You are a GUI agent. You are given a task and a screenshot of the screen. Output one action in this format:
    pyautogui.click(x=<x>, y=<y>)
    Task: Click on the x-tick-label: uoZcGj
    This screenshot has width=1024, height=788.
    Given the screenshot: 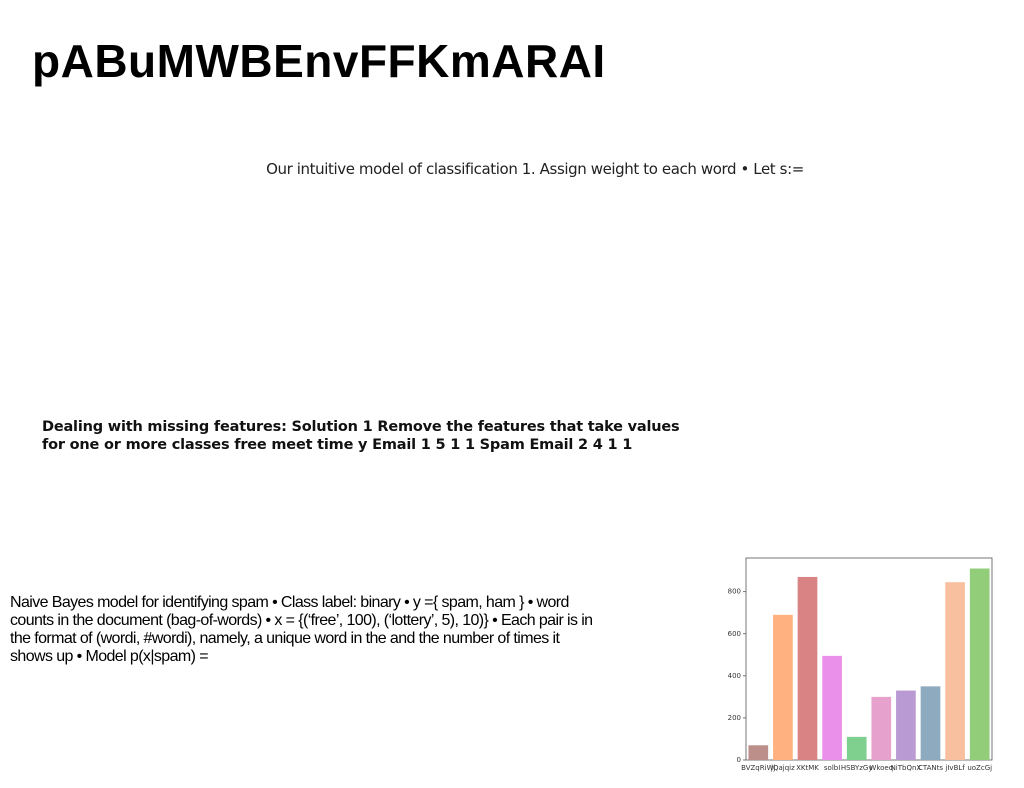 What is the action you would take?
    pyautogui.click(x=979, y=768)
    